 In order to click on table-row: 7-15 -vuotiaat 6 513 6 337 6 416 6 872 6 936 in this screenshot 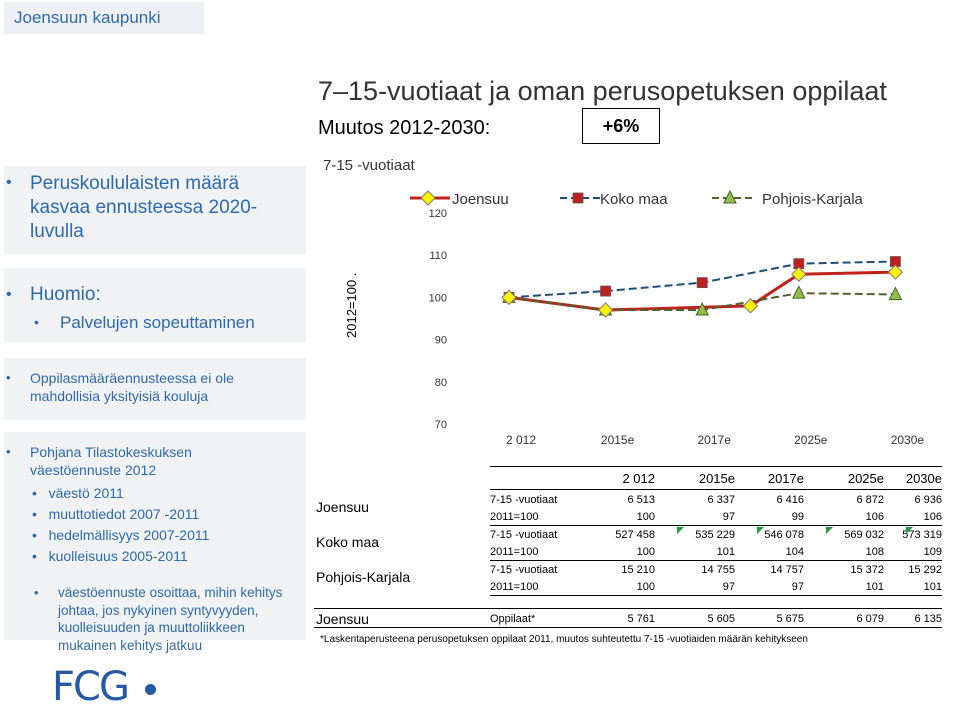, I will do `click(716, 500)`.